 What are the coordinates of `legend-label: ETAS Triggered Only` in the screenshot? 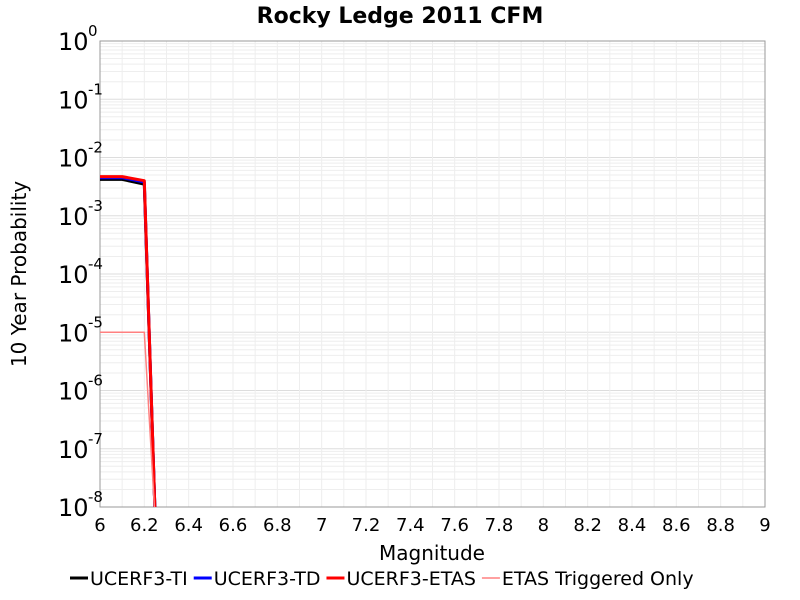 It's located at (598, 579).